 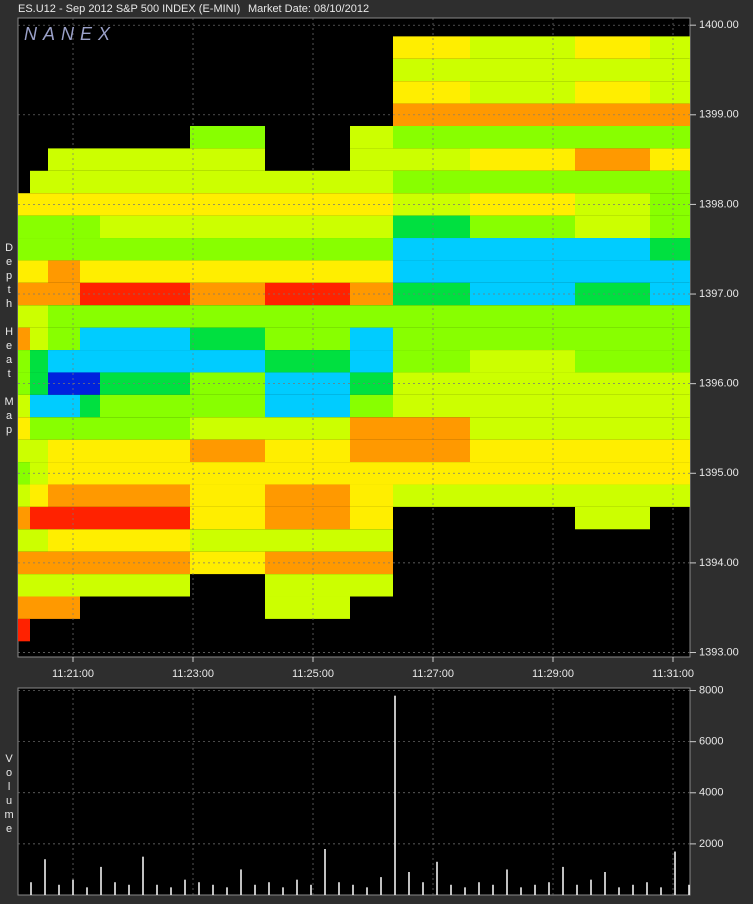 I want to click on heatmap-y-label: Depth Heat Map, so click(x=9, y=340).